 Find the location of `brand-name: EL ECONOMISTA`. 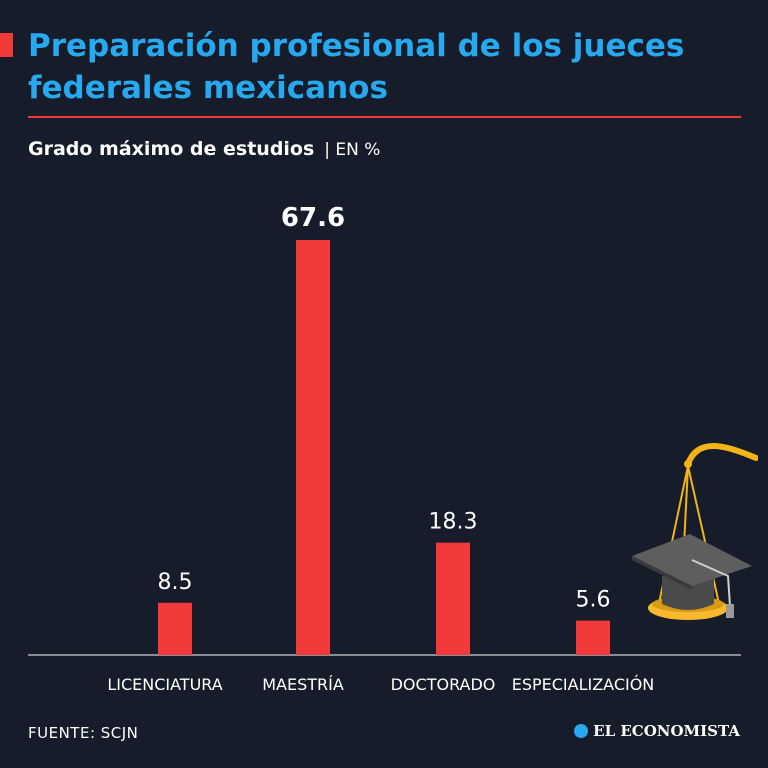

brand-name: EL ECONOMISTA is located at coordinates (666, 731).